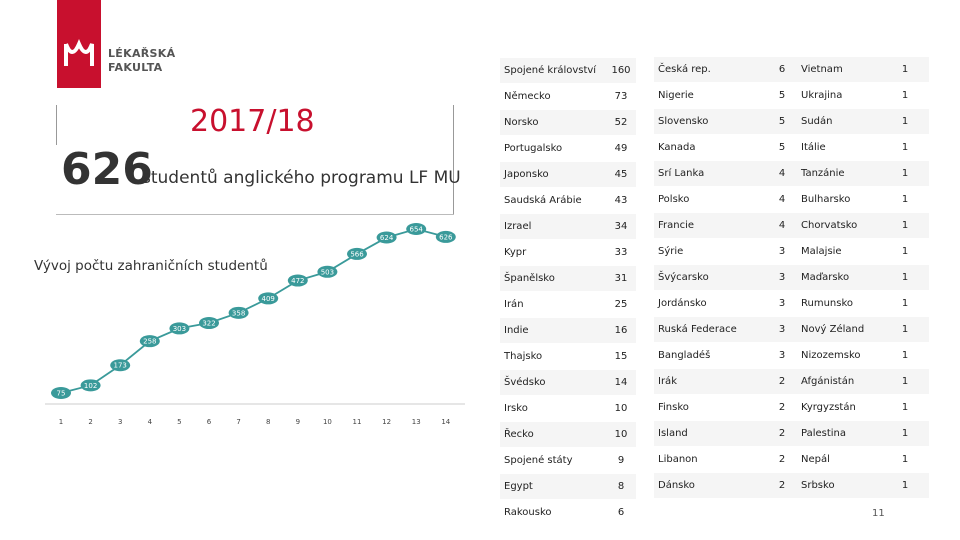 The width and height of the screenshot is (960, 540). I want to click on x-tick-label: 5, so click(179, 422).